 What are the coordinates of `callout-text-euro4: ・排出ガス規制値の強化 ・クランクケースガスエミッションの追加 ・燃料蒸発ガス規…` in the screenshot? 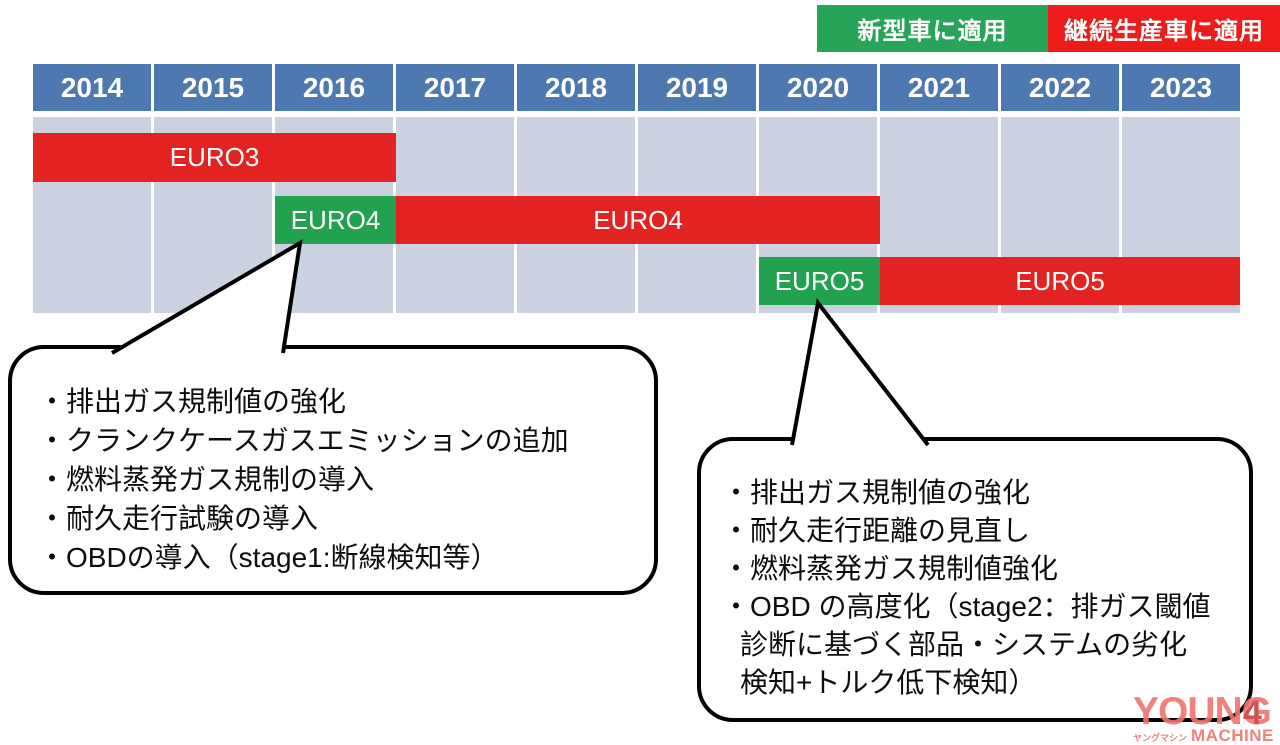 It's located at (341, 479).